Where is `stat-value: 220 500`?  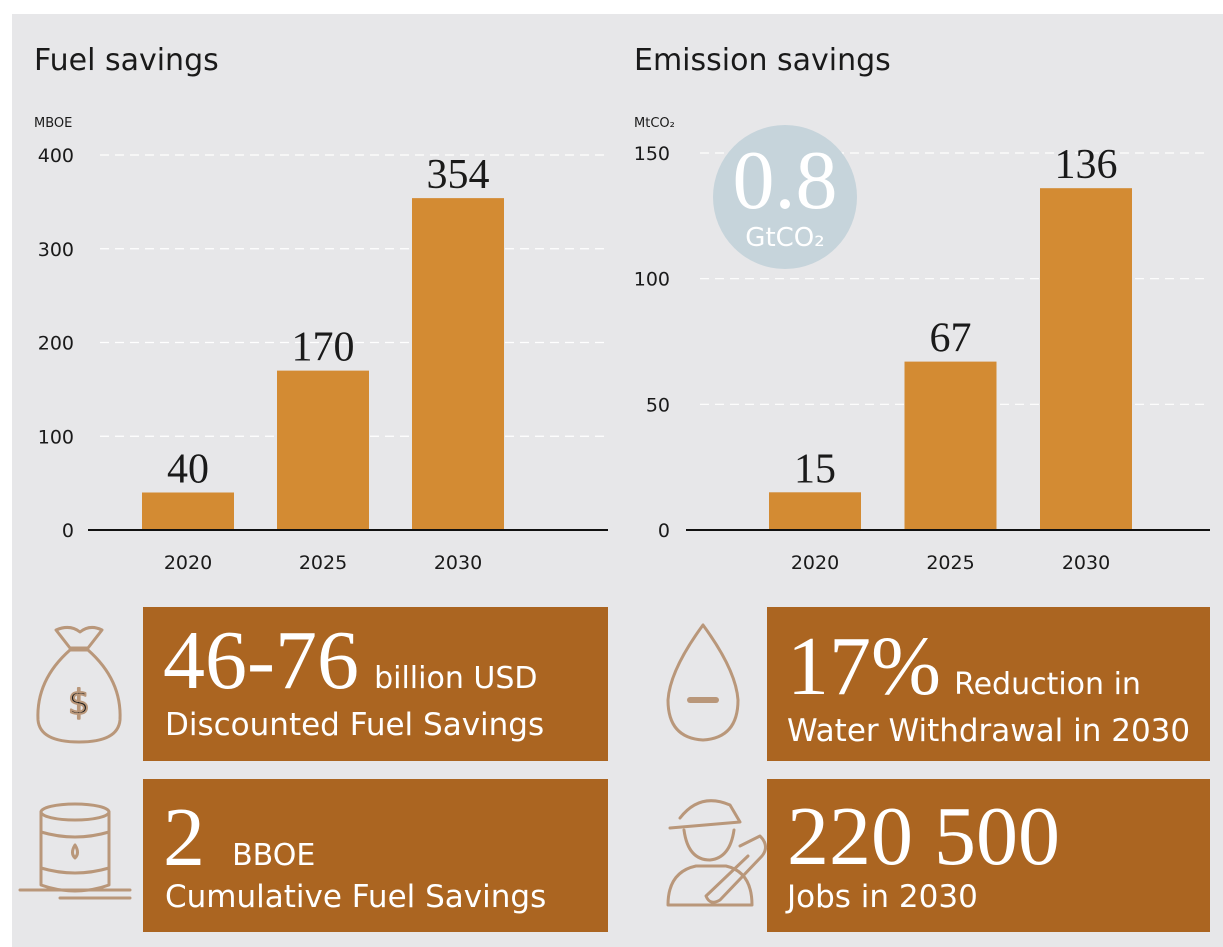
stat-value: 220 500 is located at coordinates (923, 836).